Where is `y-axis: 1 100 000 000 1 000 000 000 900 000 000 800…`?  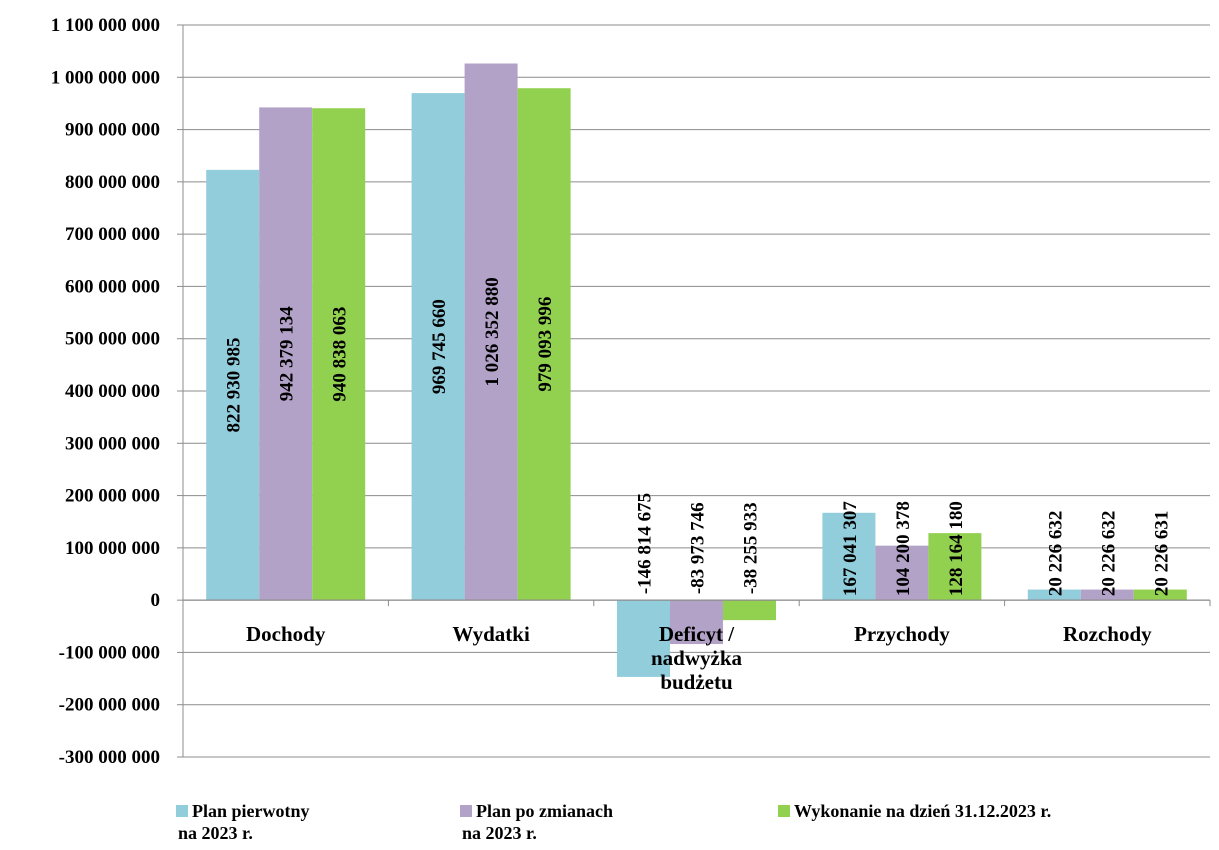
y-axis: 1 100 000 000 1 000 000 000 900 000 000 800… is located at coordinates (117, 391).